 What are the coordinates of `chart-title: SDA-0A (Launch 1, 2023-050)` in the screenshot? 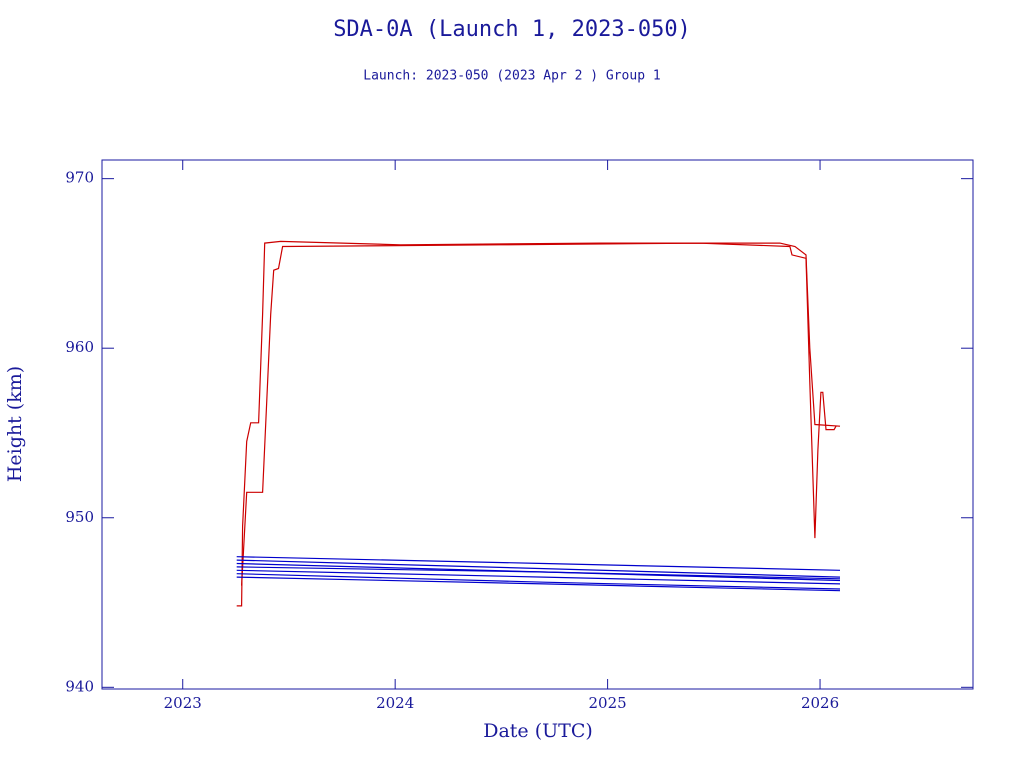 It's located at (512, 29).